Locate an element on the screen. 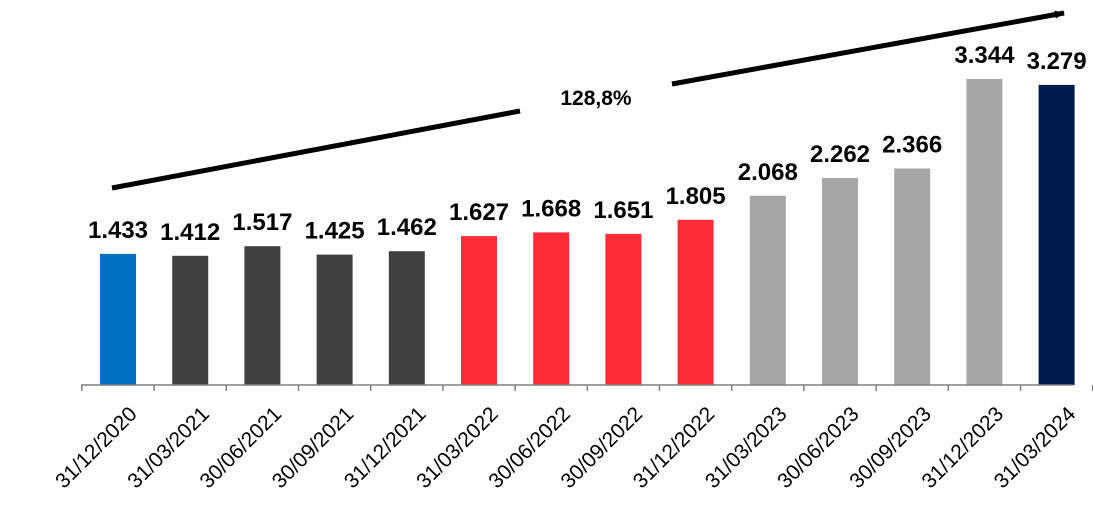 The height and width of the screenshot is (522, 1093). growth-arrow-line-right is located at coordinates (868, 48).